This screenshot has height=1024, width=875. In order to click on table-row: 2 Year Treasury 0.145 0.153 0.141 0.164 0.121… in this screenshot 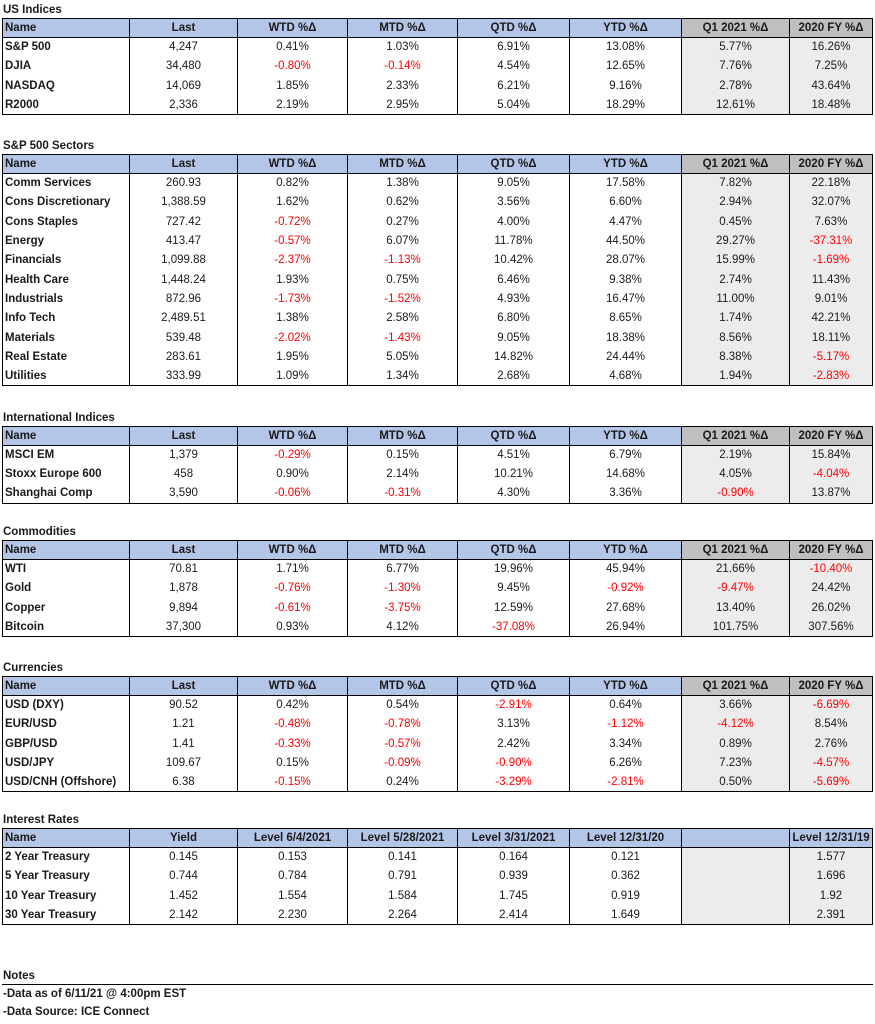, I will do `click(437, 857)`.